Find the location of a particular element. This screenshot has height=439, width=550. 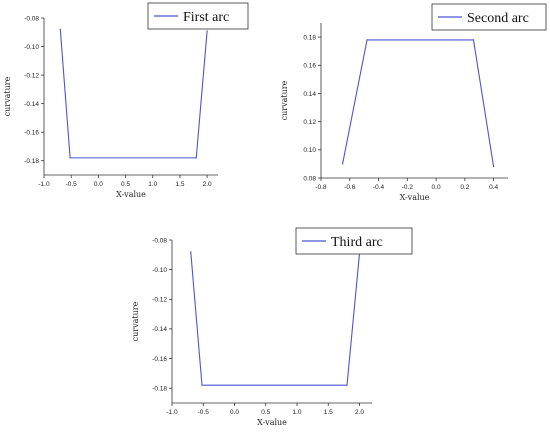

second-arc-line is located at coordinates (418, 103).